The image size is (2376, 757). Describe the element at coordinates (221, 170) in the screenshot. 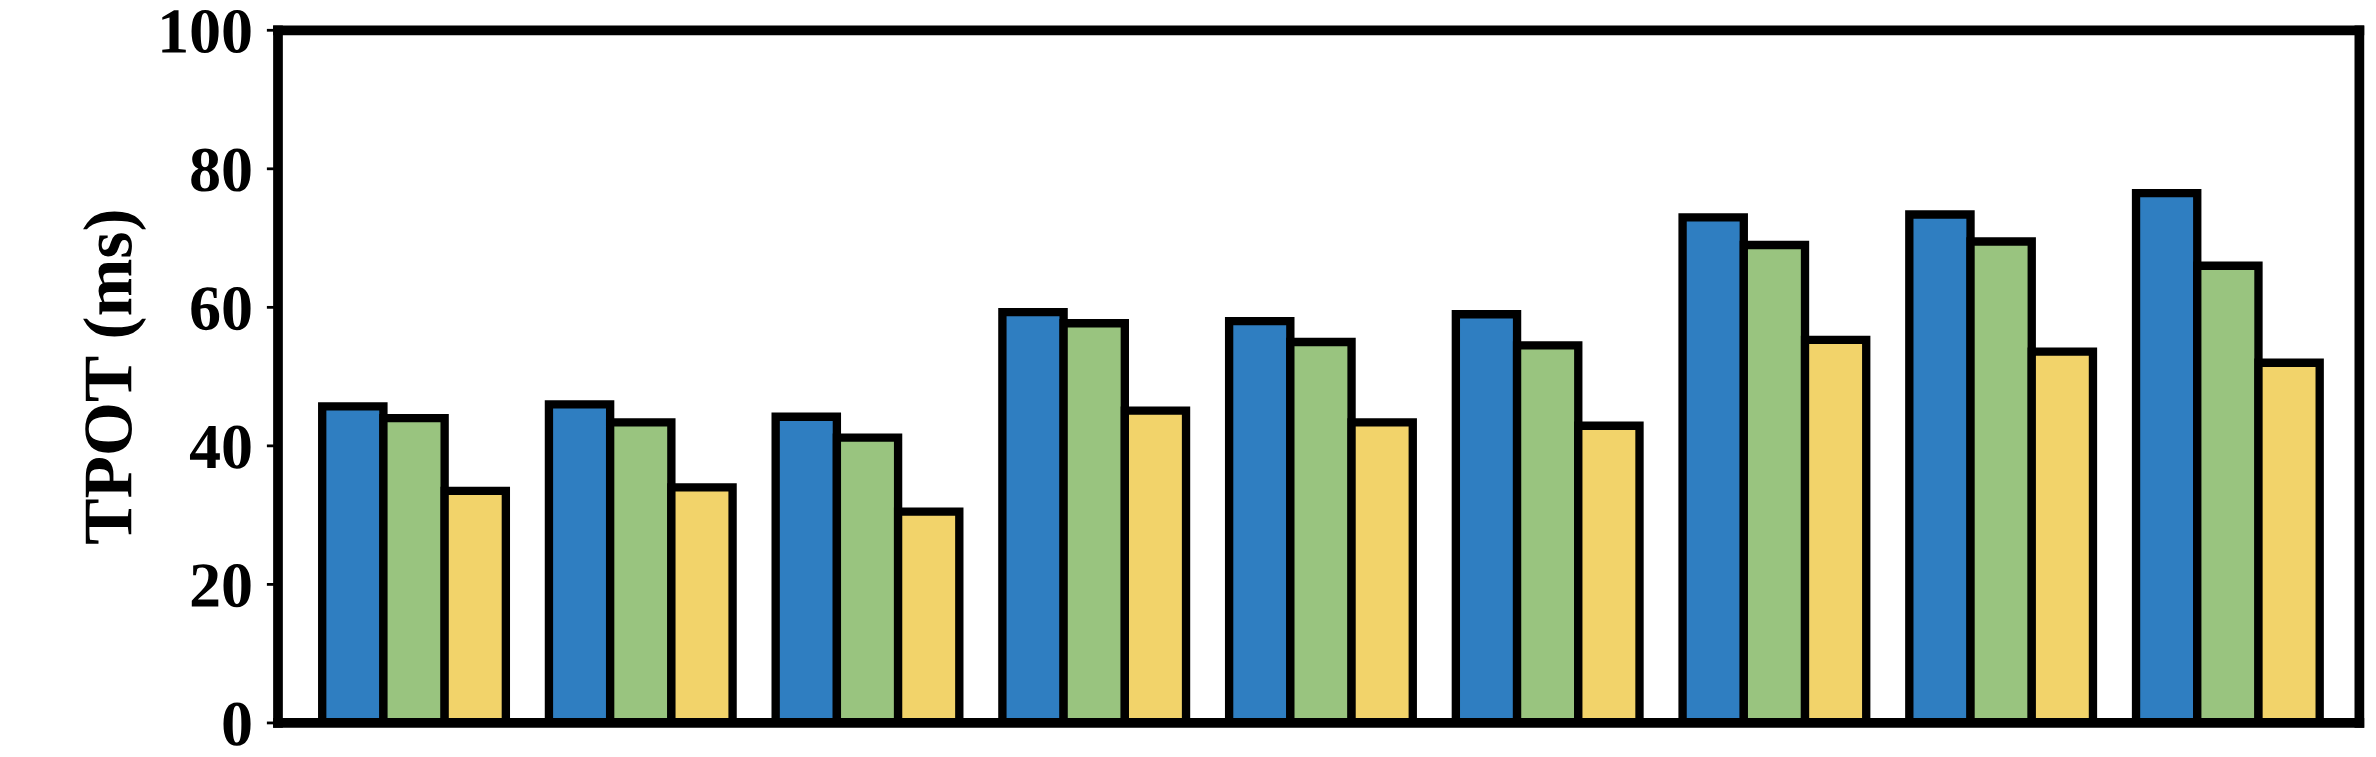

I see `y-tick-label: 80` at that location.